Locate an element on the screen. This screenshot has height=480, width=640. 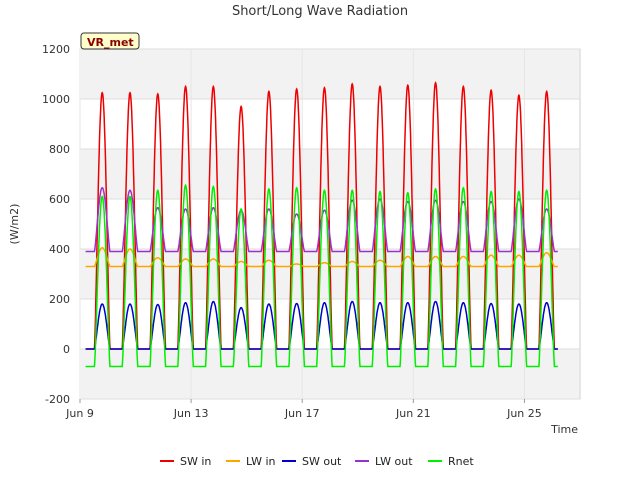
station-badge-label: VR_met is located at coordinates (110, 42).